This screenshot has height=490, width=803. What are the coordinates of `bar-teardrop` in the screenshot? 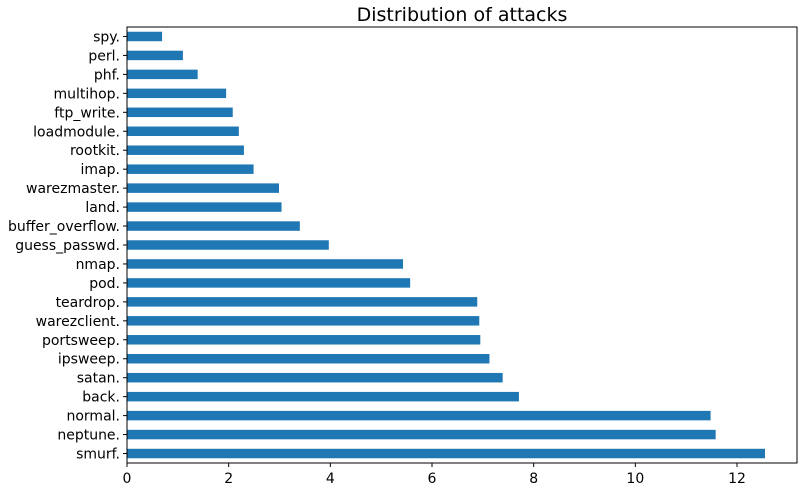 It's located at (302, 302).